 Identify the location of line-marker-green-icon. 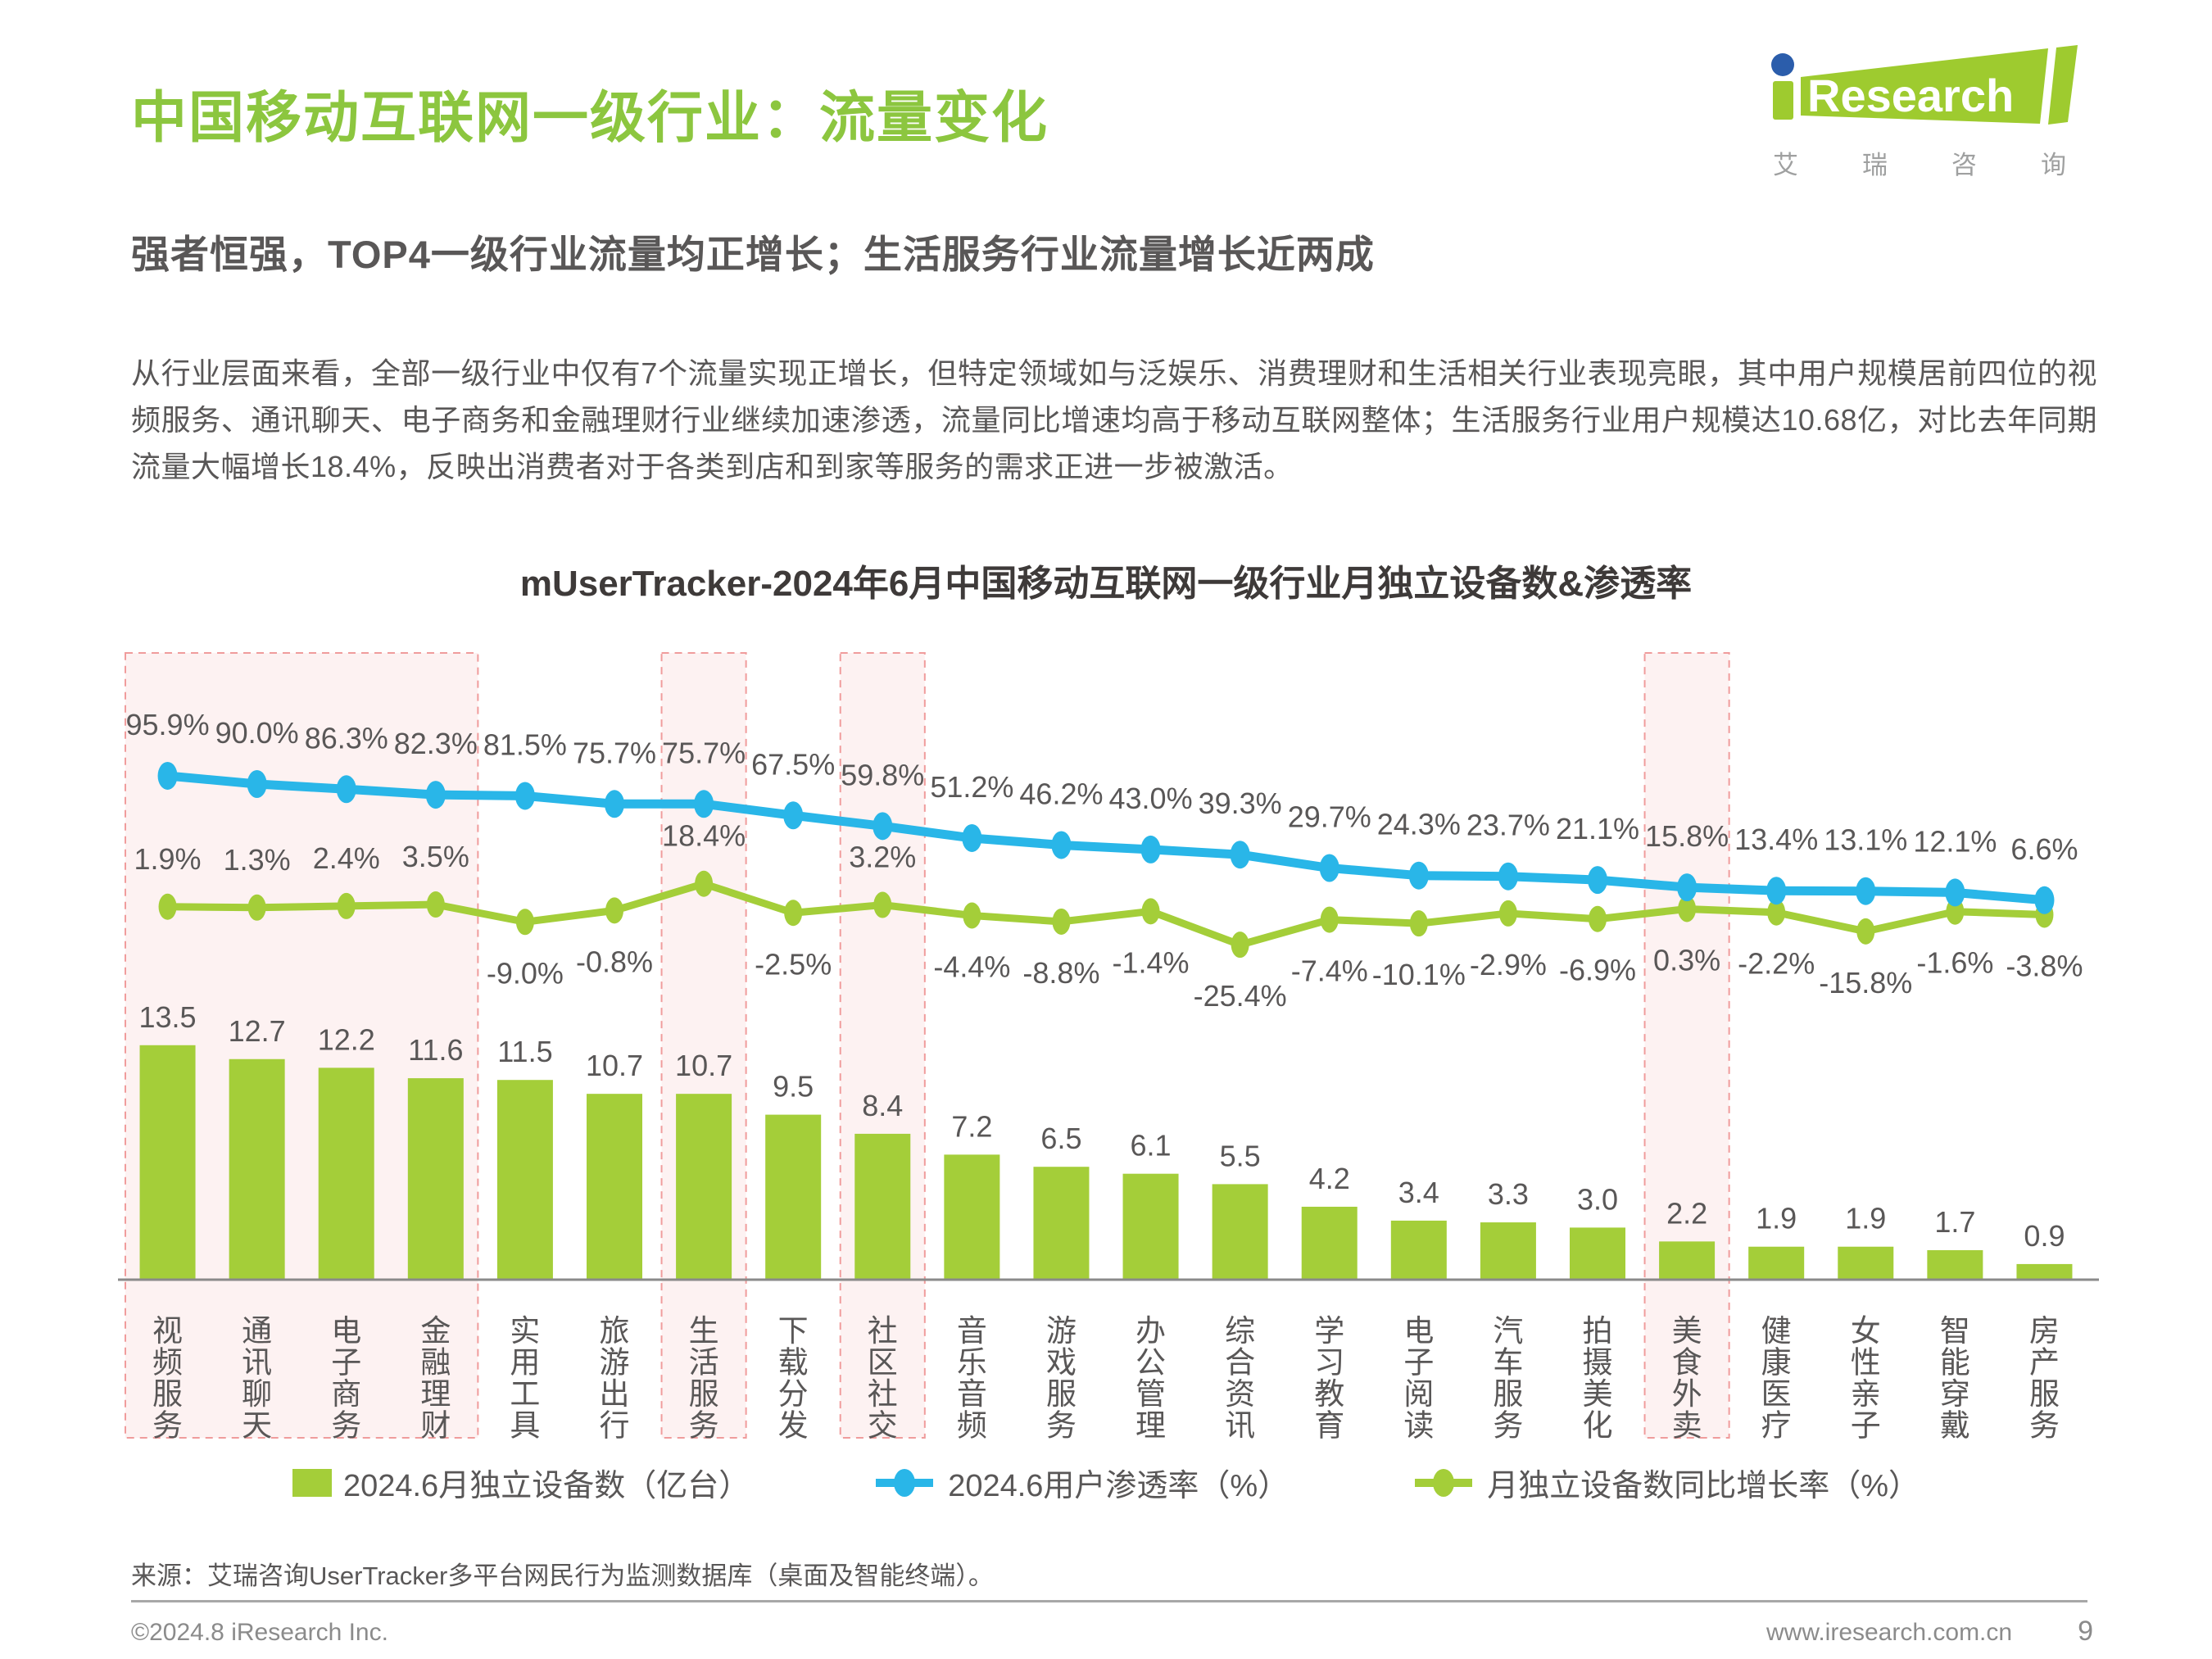
(1444, 1482).